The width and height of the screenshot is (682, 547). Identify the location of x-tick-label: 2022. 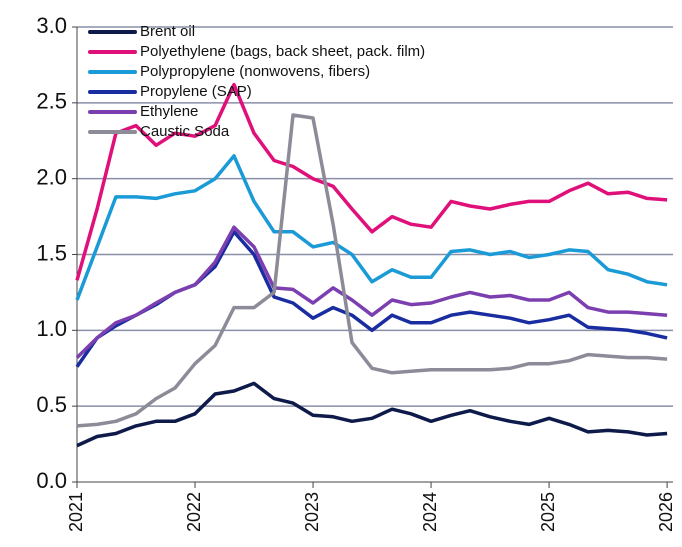
(194, 512).